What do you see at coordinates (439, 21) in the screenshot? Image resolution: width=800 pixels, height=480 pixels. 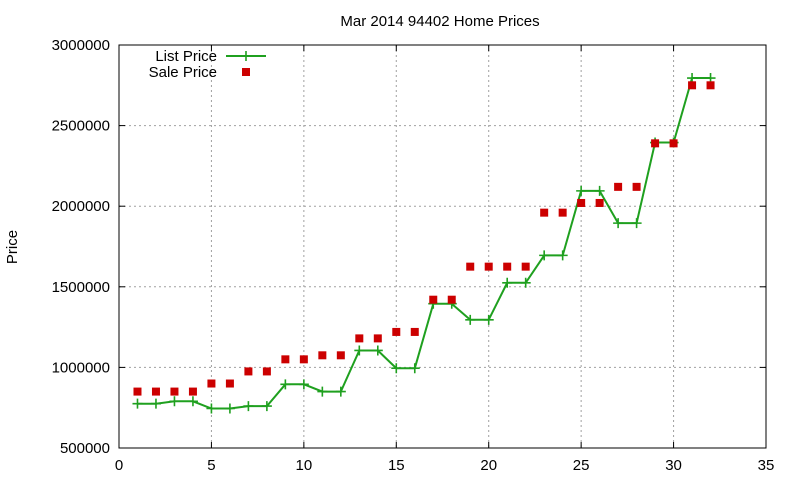 I see `chart-title: Mar 2014 94402 Home Prices` at bounding box center [439, 21].